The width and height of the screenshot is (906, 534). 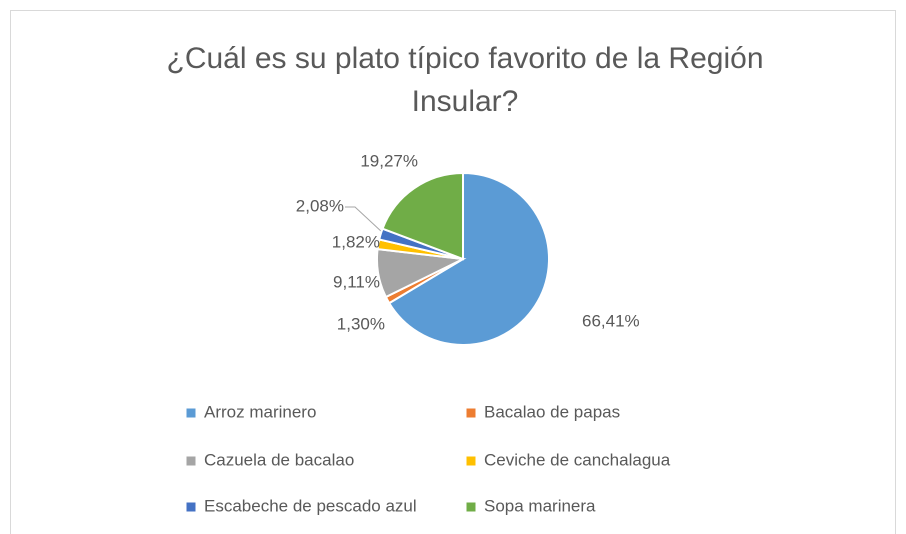 What do you see at coordinates (260, 411) in the screenshot?
I see `legend-label: Arroz marinero` at bounding box center [260, 411].